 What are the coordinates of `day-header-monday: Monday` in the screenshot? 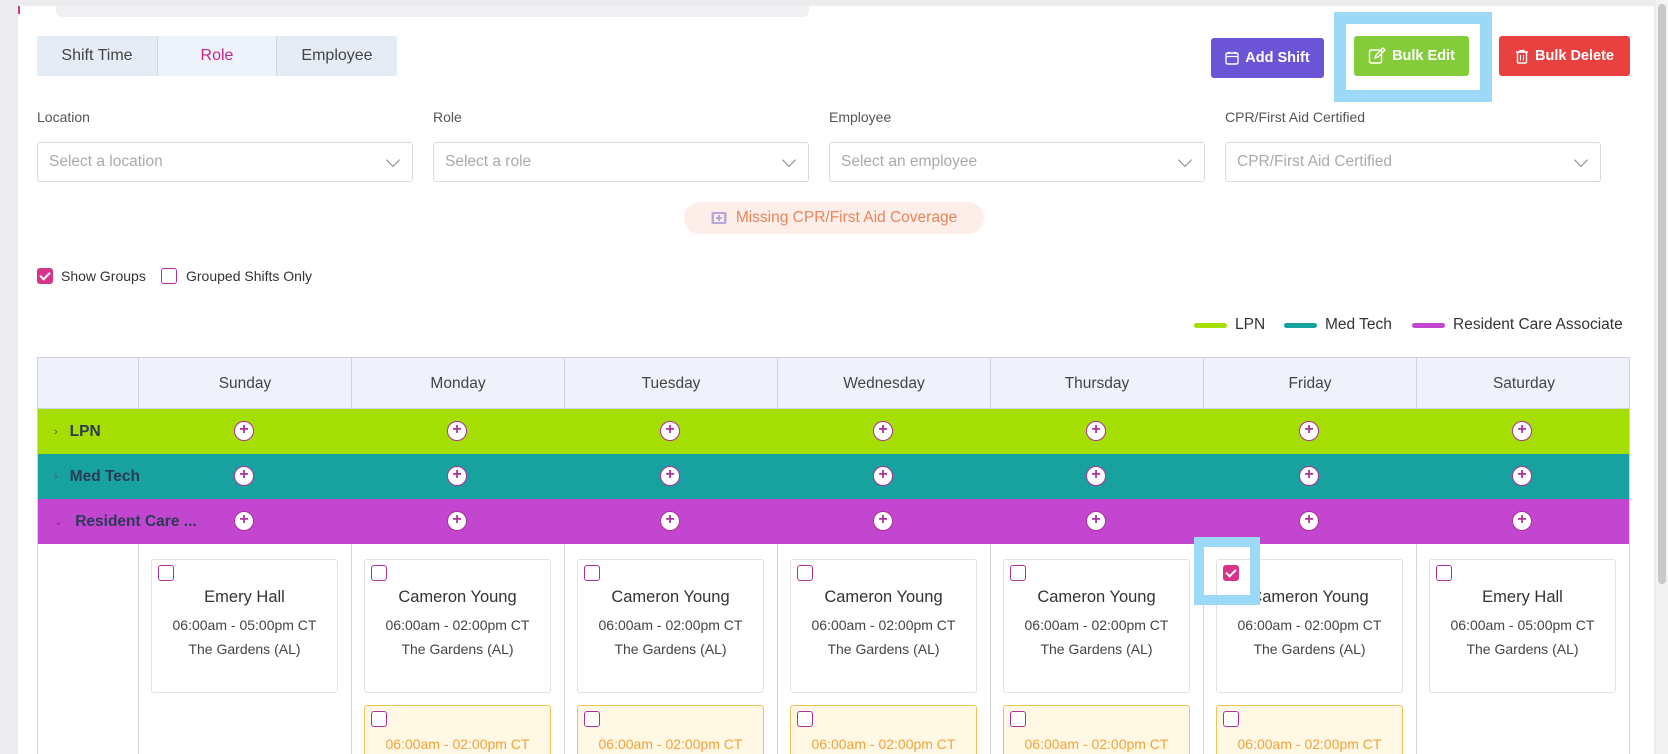 It's located at (457, 383).